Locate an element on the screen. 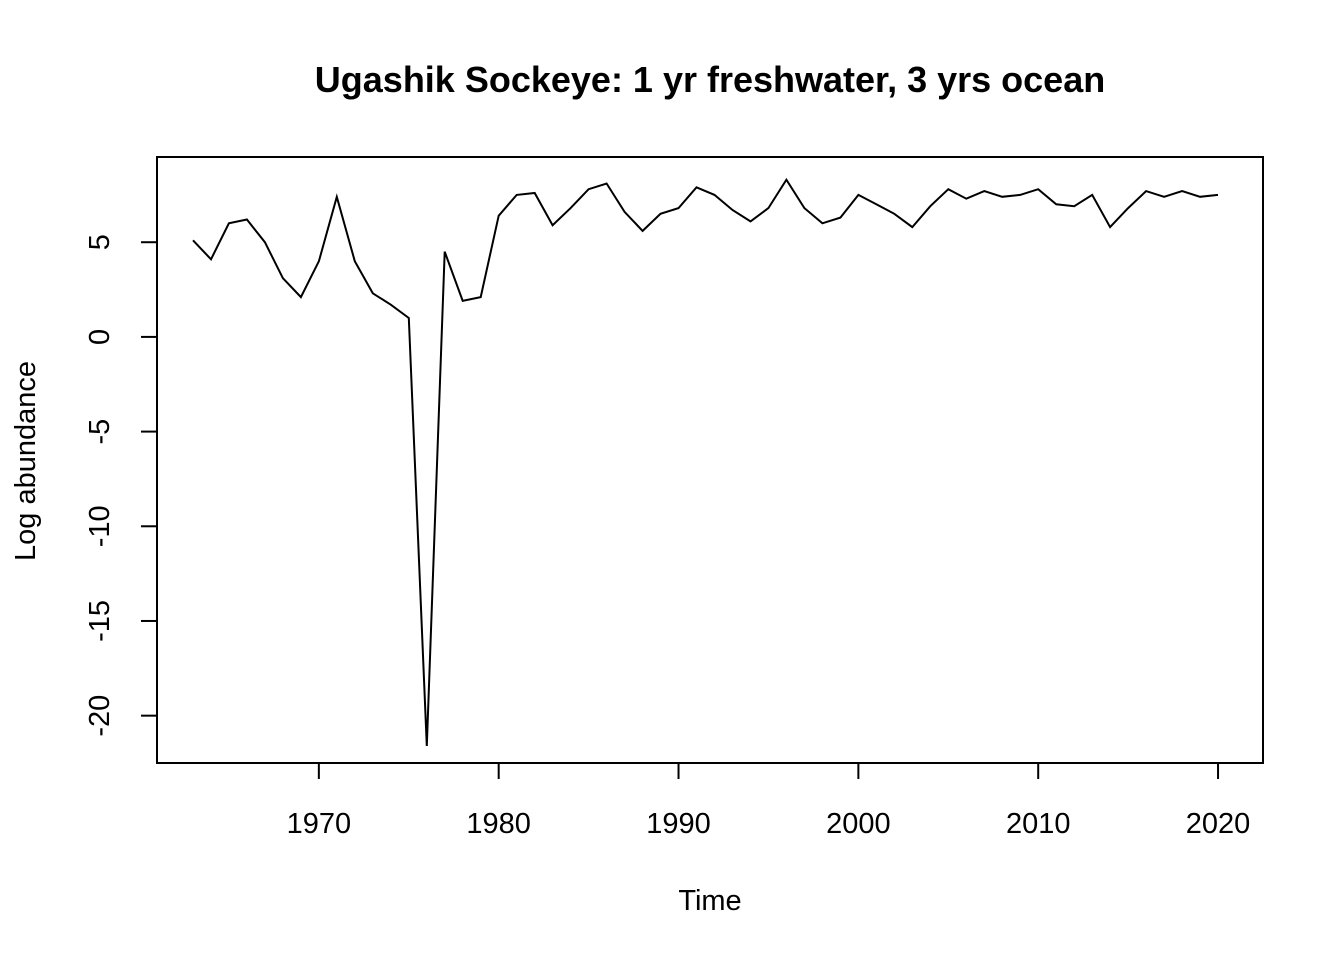  x-tick-label: 1990 is located at coordinates (678, 824).